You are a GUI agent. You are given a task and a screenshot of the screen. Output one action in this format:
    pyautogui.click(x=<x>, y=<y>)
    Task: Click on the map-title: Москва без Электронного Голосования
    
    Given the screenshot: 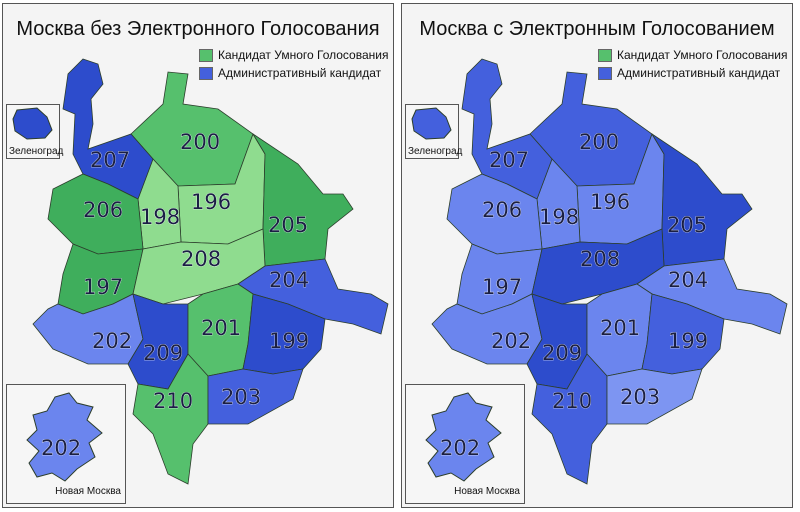 What is the action you would take?
    pyautogui.click(x=198, y=29)
    